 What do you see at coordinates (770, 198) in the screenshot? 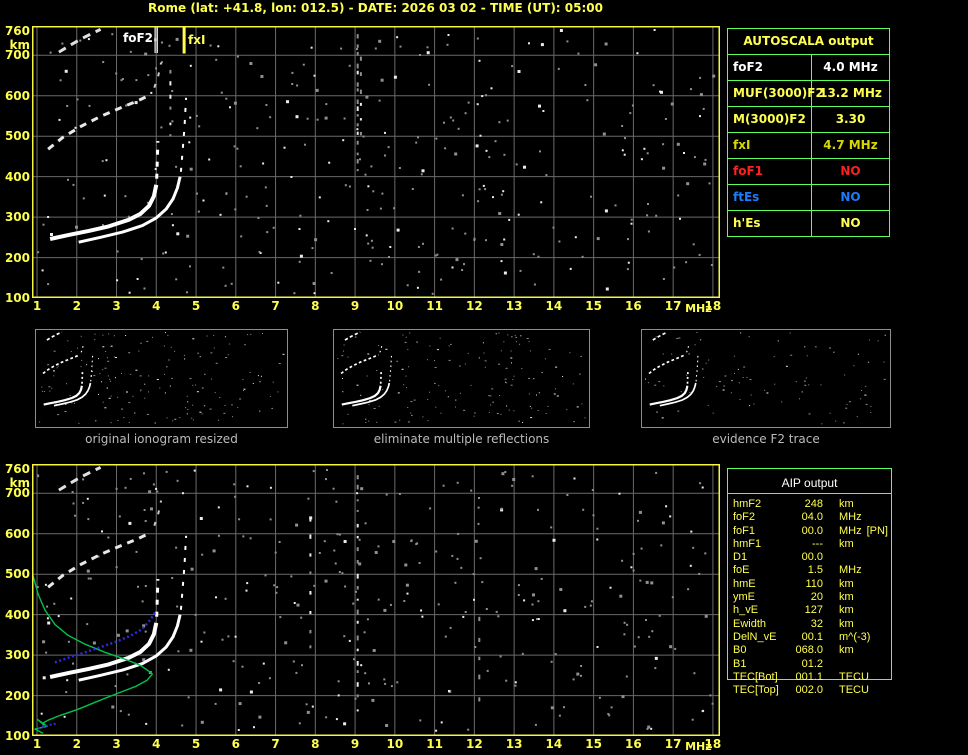
I see `autoscala-param: ftEs` at bounding box center [770, 198].